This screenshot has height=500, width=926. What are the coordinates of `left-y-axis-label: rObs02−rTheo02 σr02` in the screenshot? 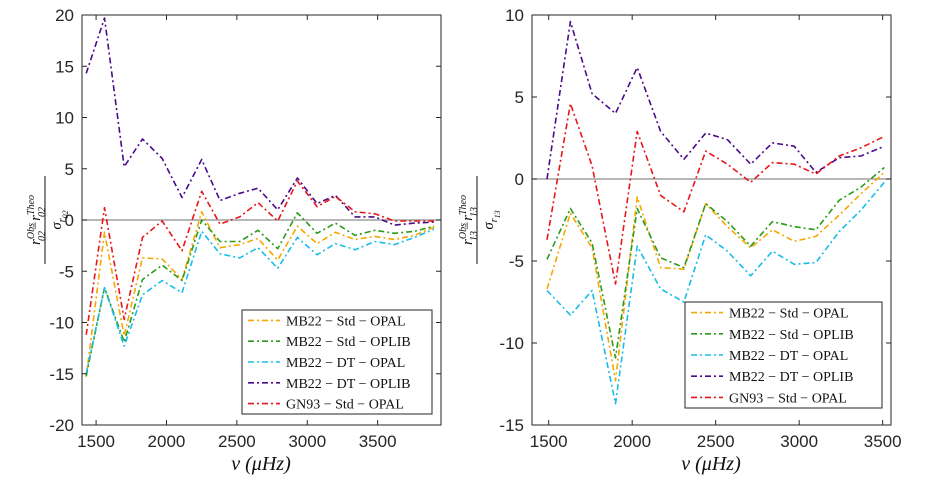 It's located at (48, 220).